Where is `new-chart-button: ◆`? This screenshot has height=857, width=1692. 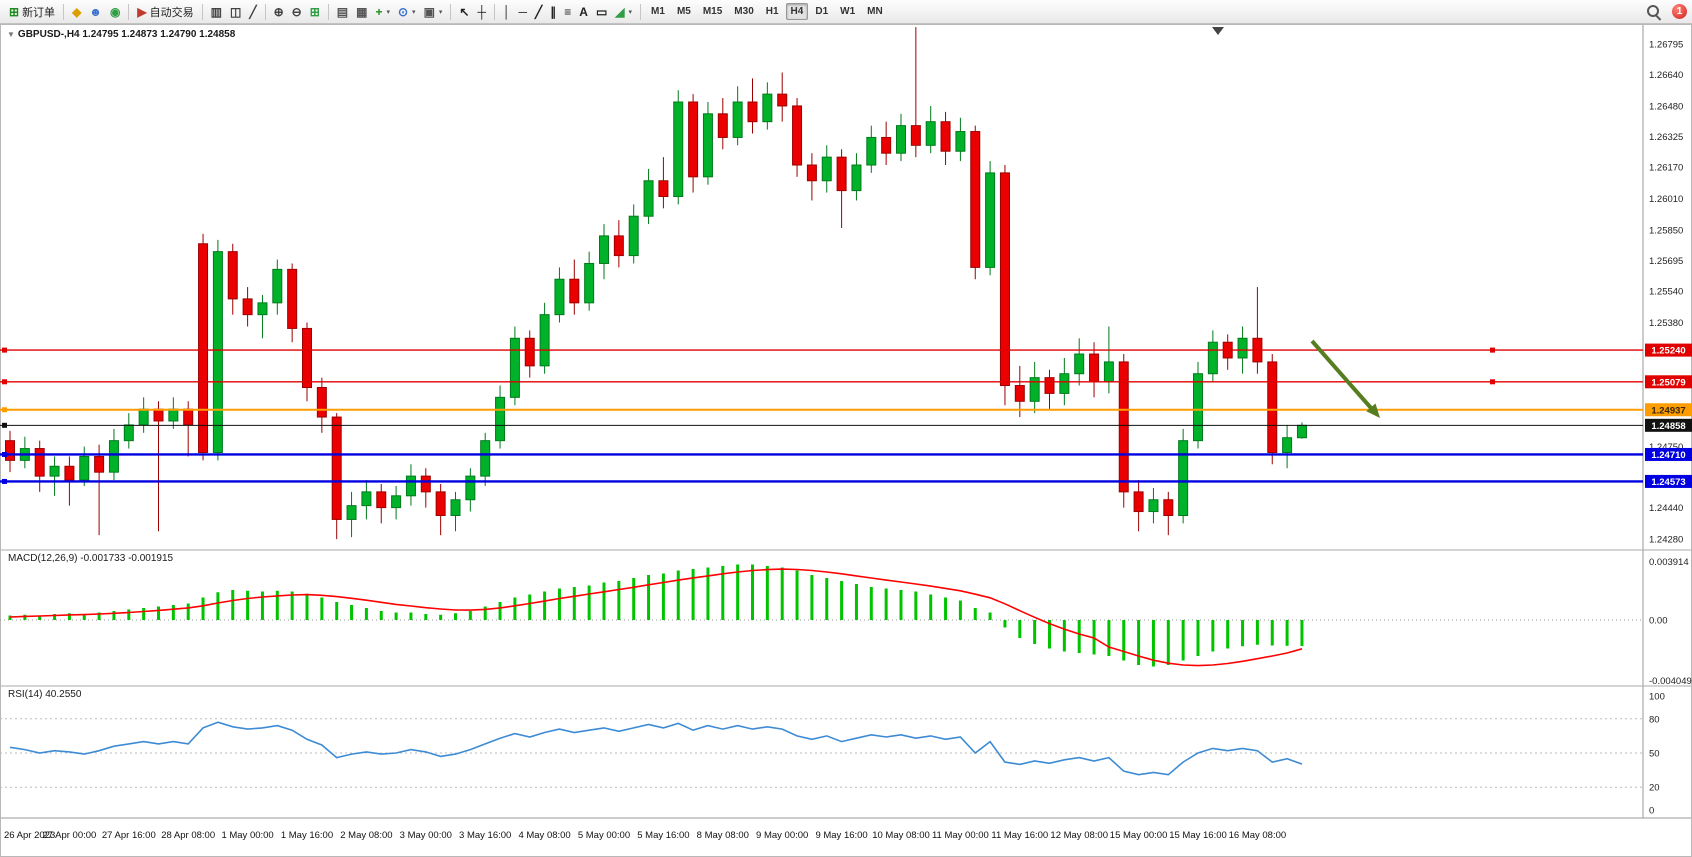 new-chart-button: ◆ is located at coordinates (76, 12).